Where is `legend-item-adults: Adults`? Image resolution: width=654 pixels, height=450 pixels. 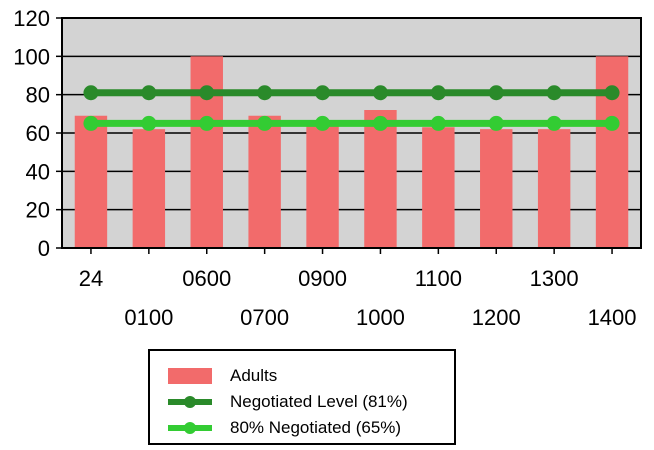 legend-item-adults: Adults is located at coordinates (222, 376).